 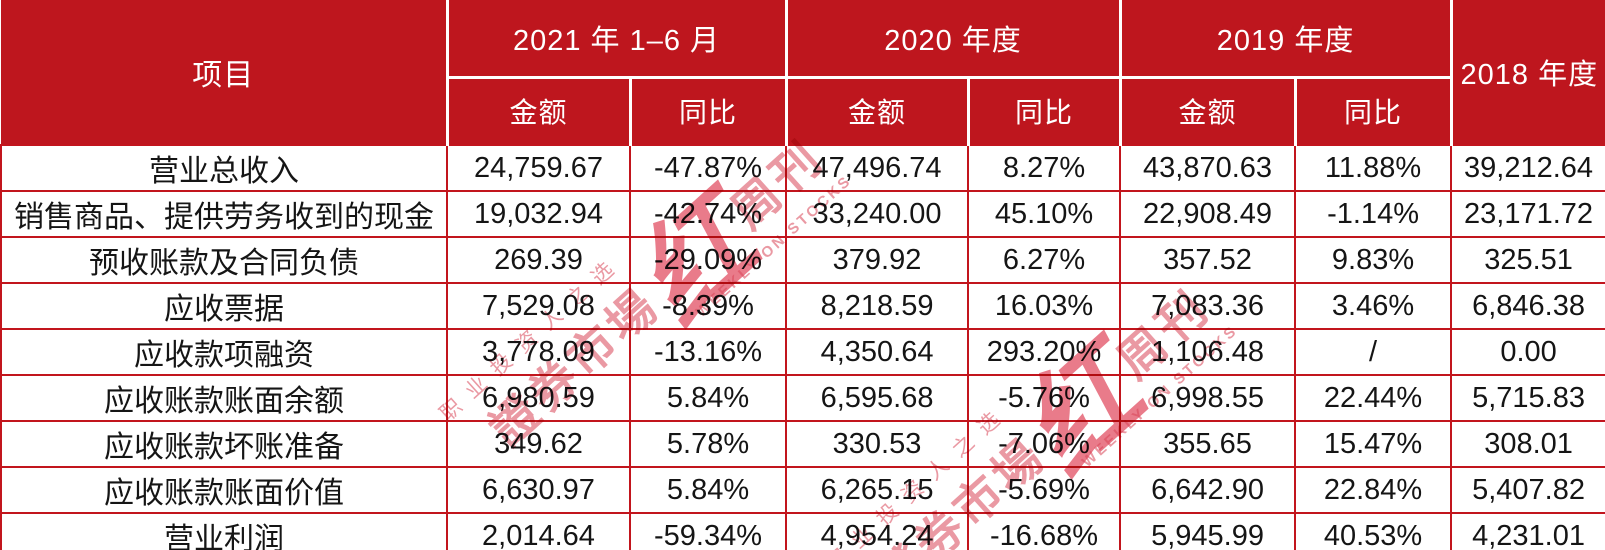 I want to click on cell-value: 330.53, so click(x=877, y=444).